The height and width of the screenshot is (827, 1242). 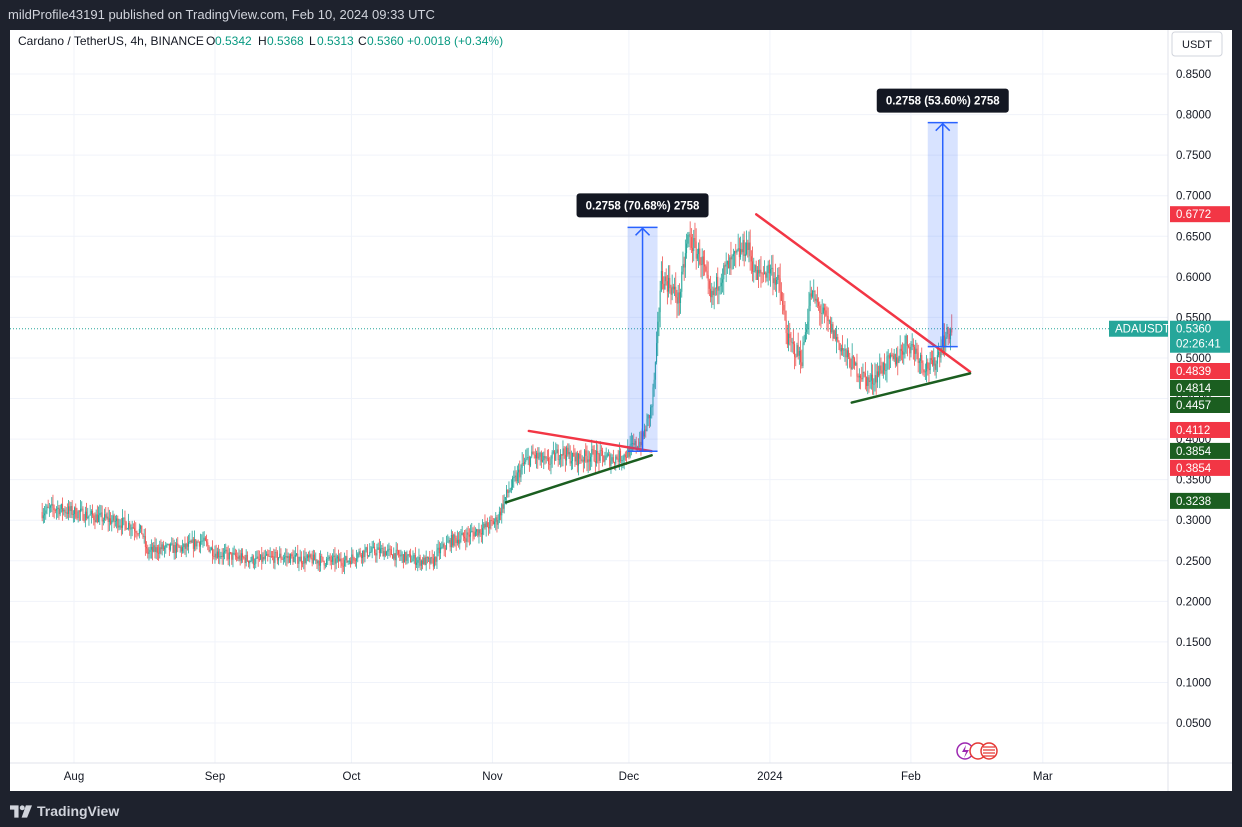 What do you see at coordinates (1193, 431) in the screenshot?
I see `price-badge-value: 0.4112` at bounding box center [1193, 431].